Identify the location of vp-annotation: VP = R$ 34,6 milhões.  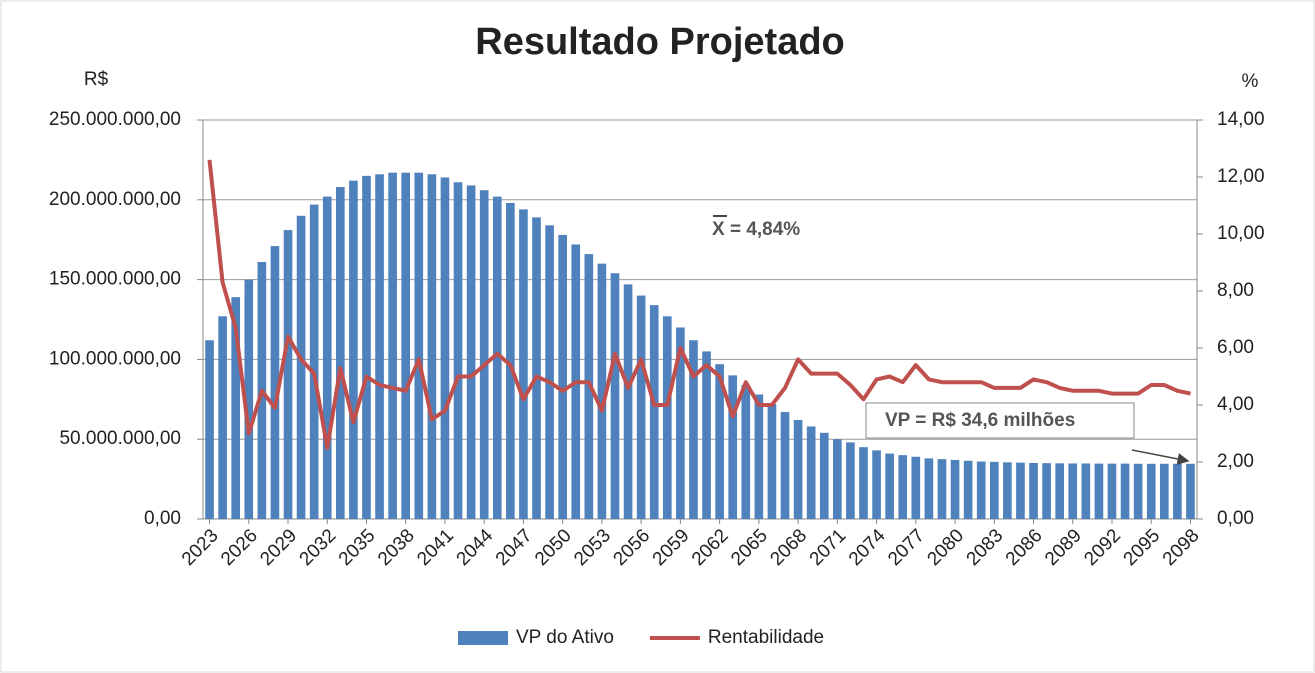
(980, 420).